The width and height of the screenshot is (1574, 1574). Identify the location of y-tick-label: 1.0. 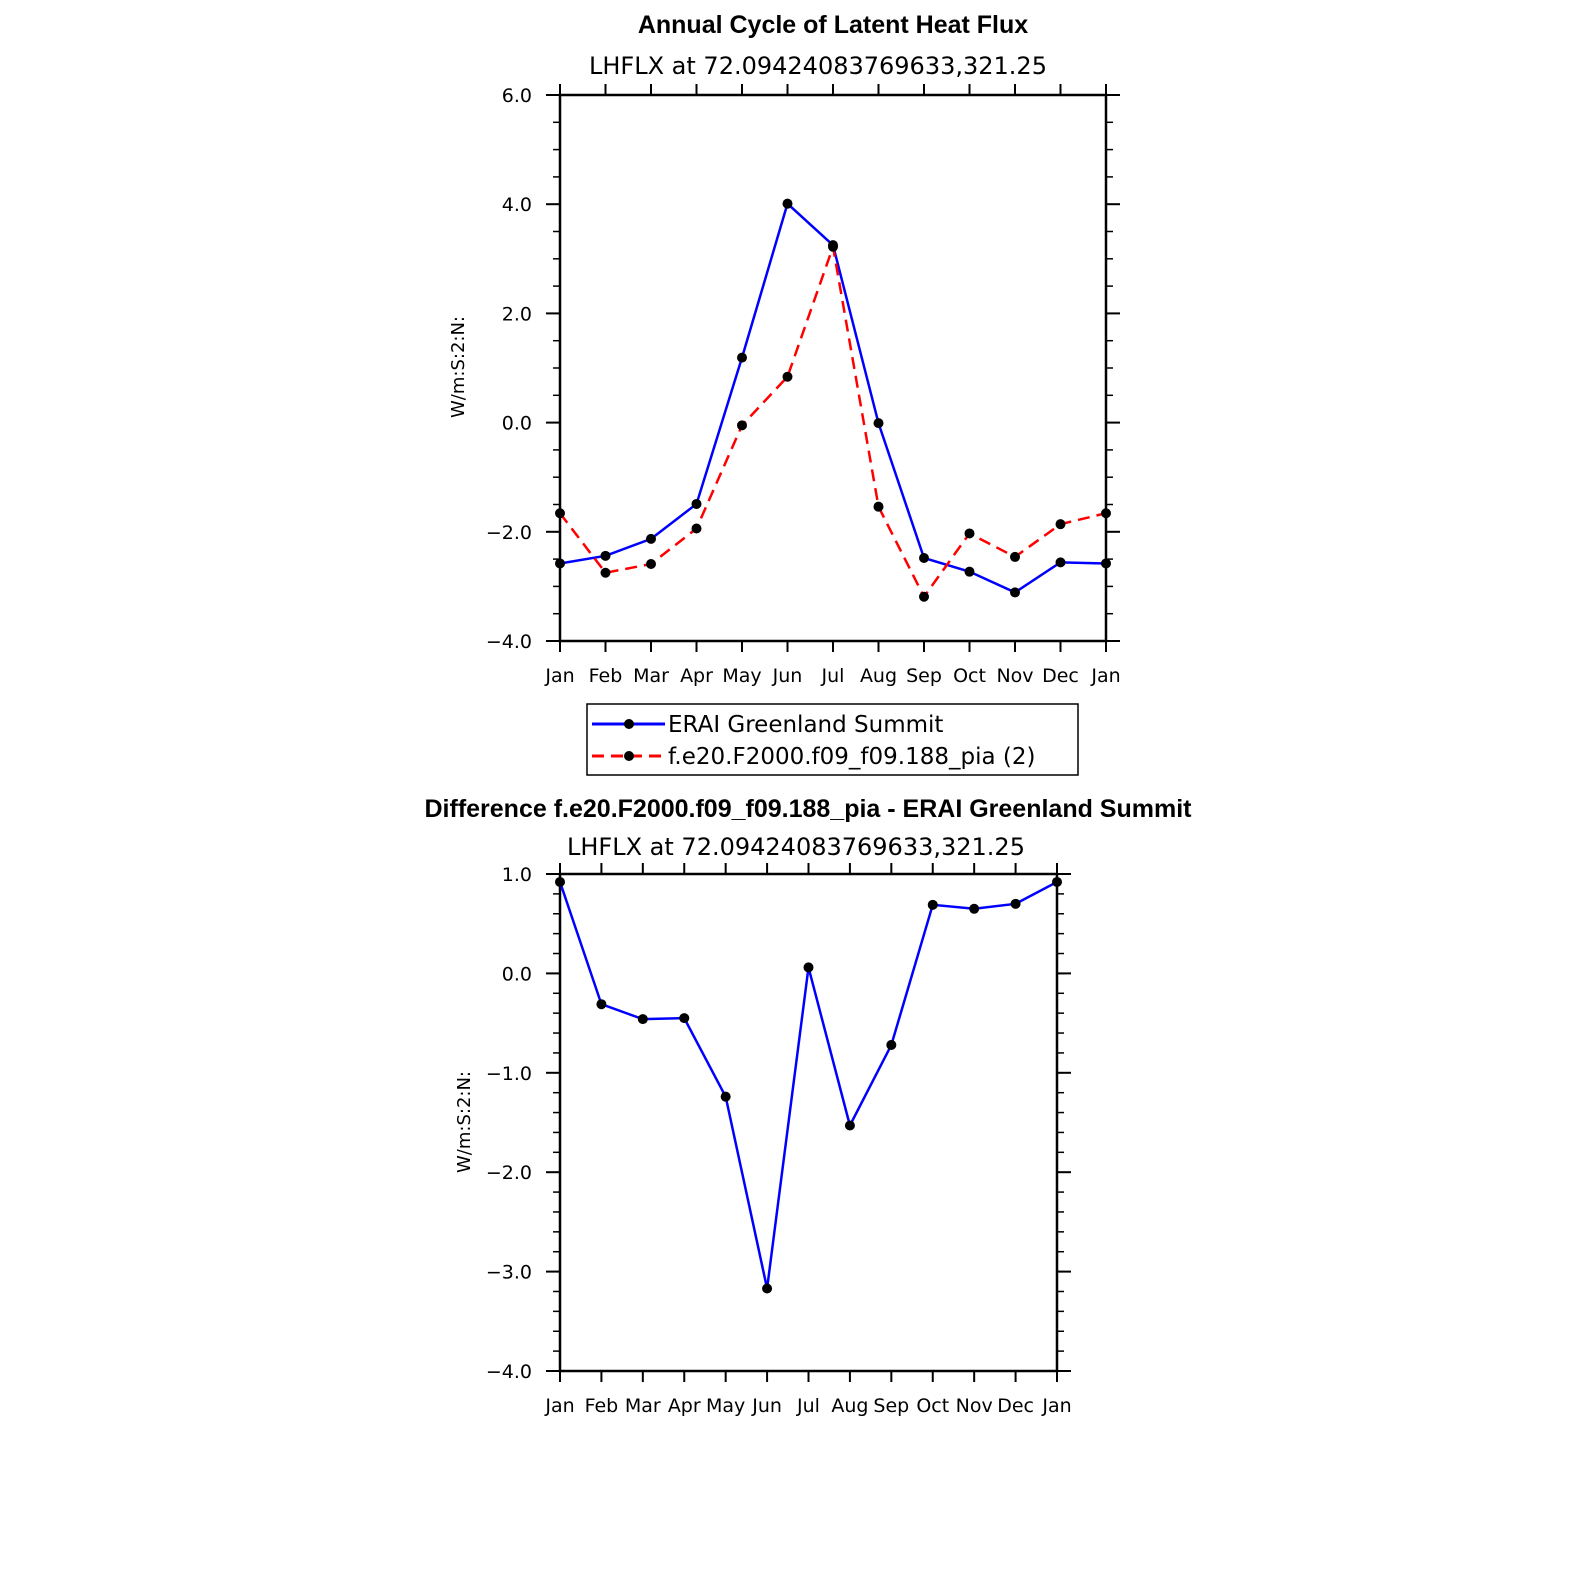
(517, 875).